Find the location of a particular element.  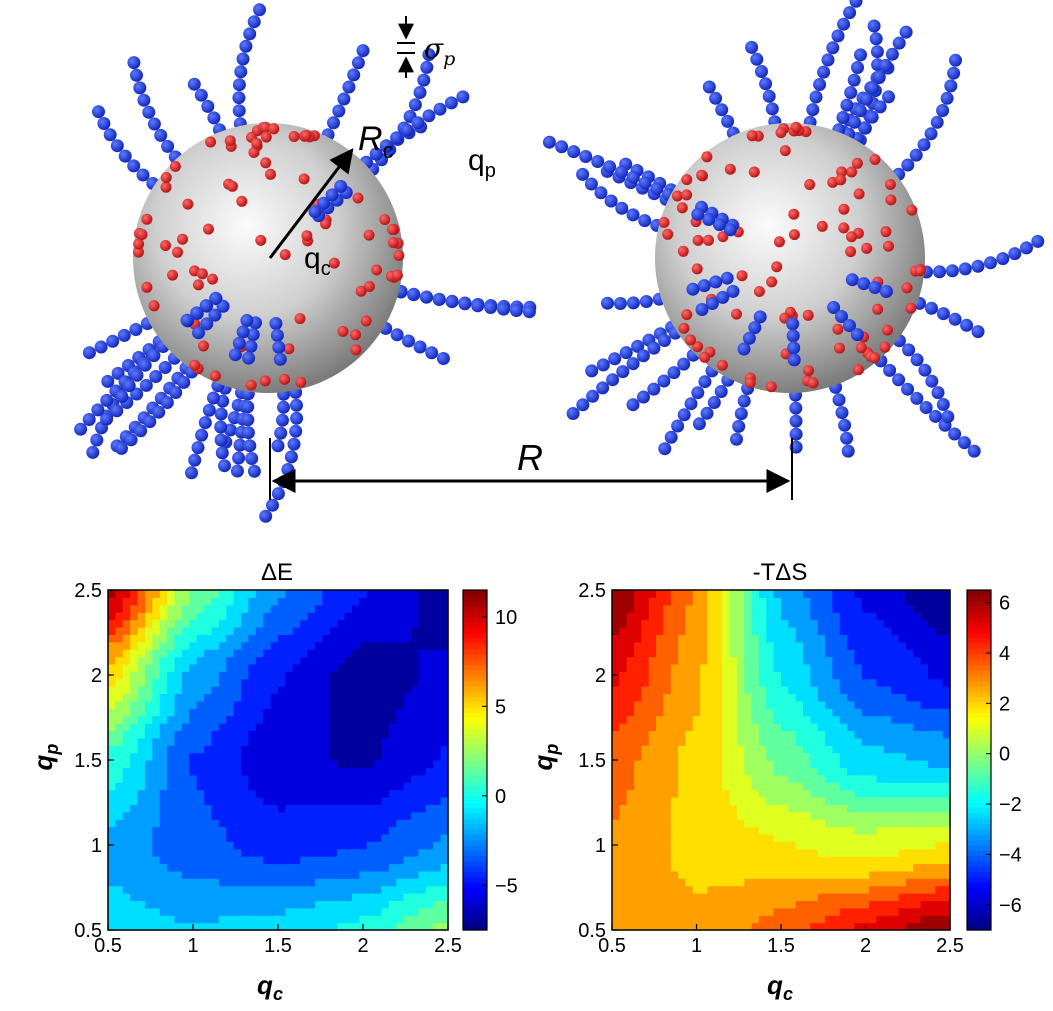

colorbar-frame is located at coordinates (475, 760).